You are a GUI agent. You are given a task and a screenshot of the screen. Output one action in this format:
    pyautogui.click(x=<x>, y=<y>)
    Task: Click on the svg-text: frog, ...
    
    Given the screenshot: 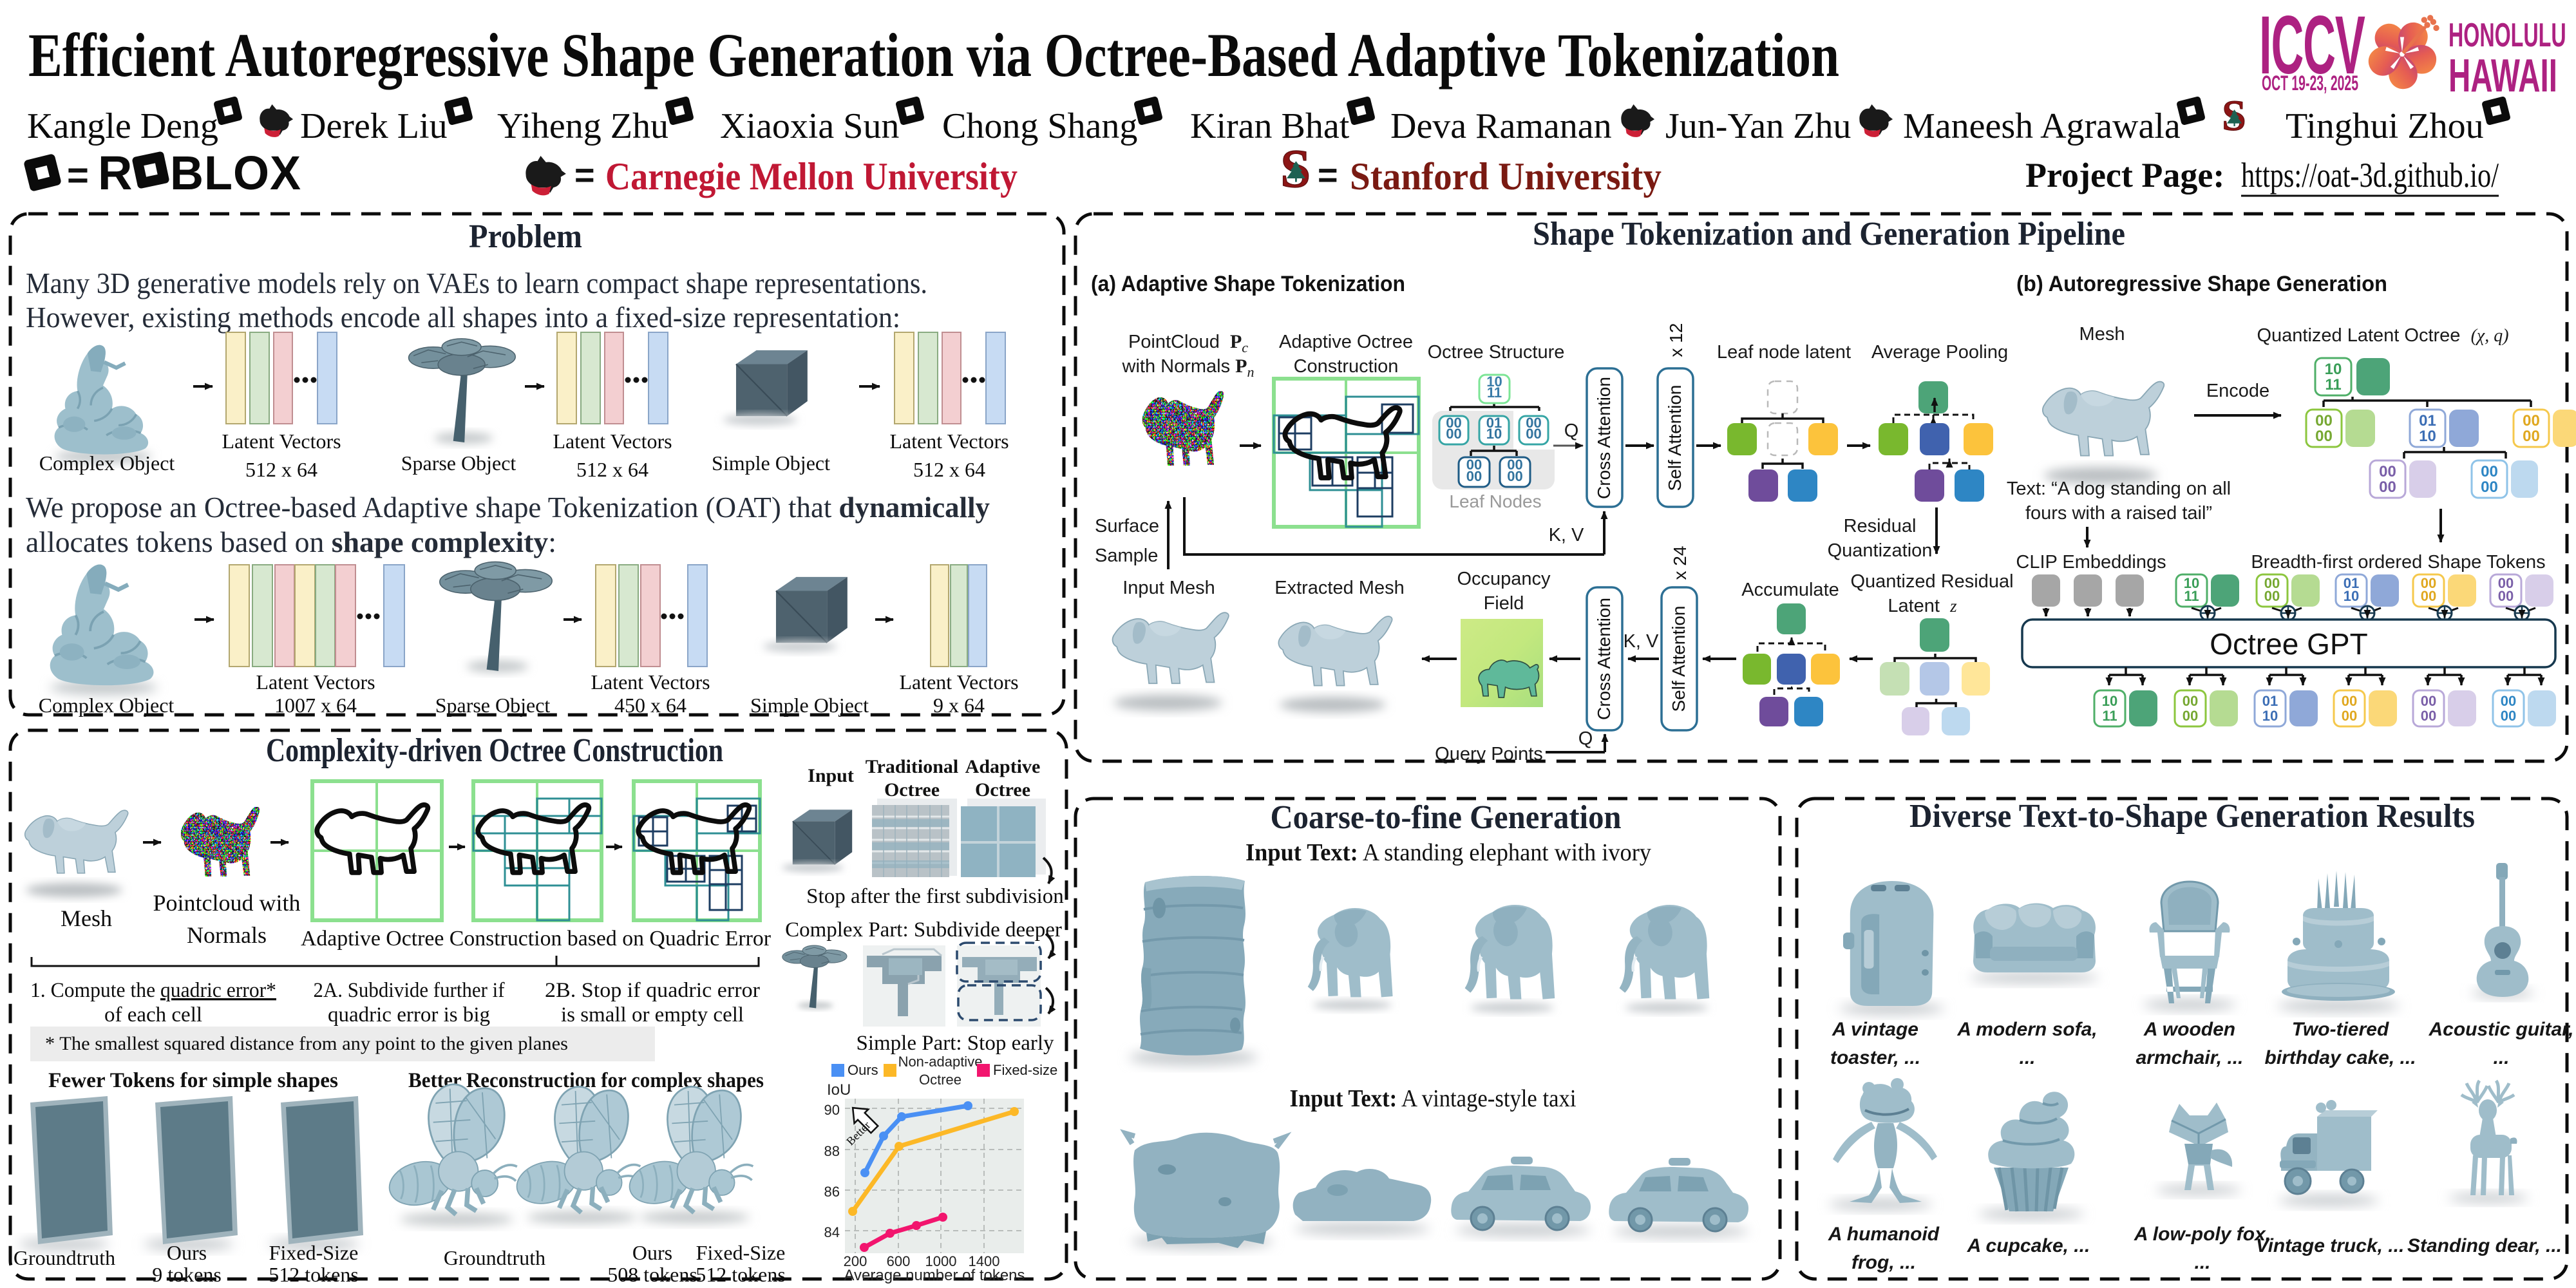 What is the action you would take?
    pyautogui.click(x=1884, y=1262)
    